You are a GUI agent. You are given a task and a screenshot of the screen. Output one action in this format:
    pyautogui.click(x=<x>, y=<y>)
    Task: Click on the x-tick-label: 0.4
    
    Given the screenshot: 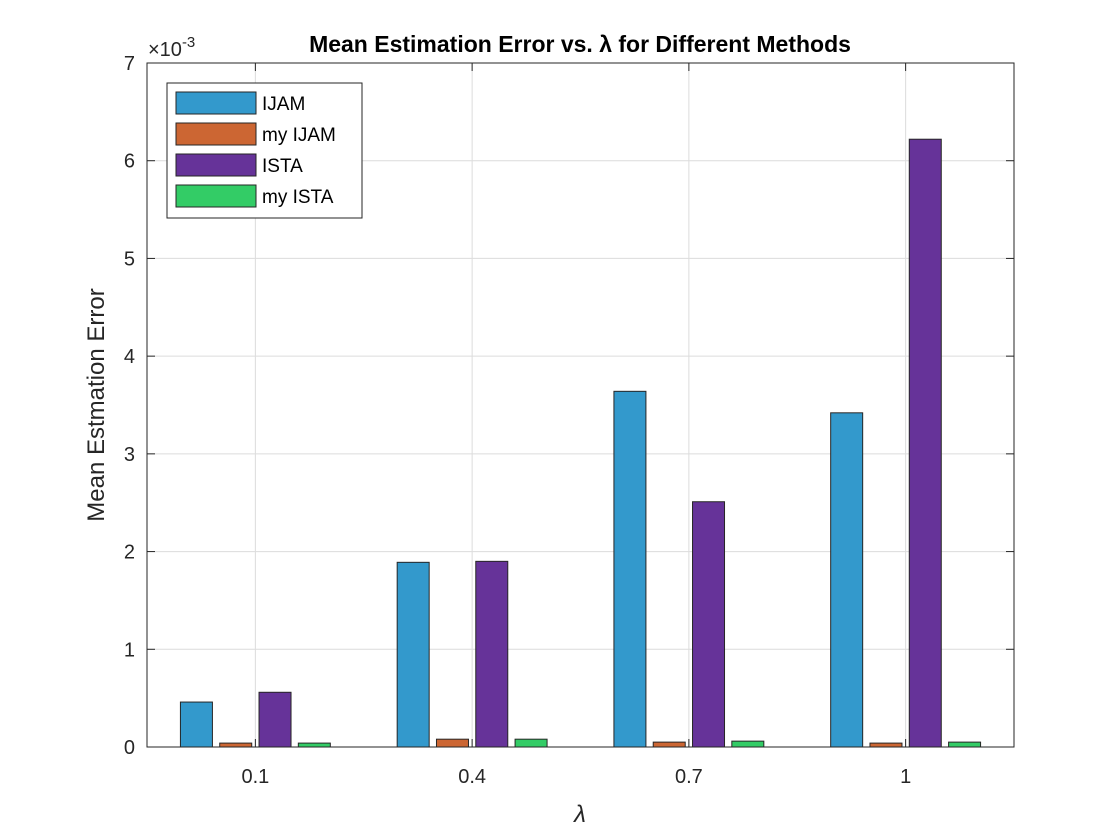 What is the action you would take?
    pyautogui.click(x=472, y=777)
    